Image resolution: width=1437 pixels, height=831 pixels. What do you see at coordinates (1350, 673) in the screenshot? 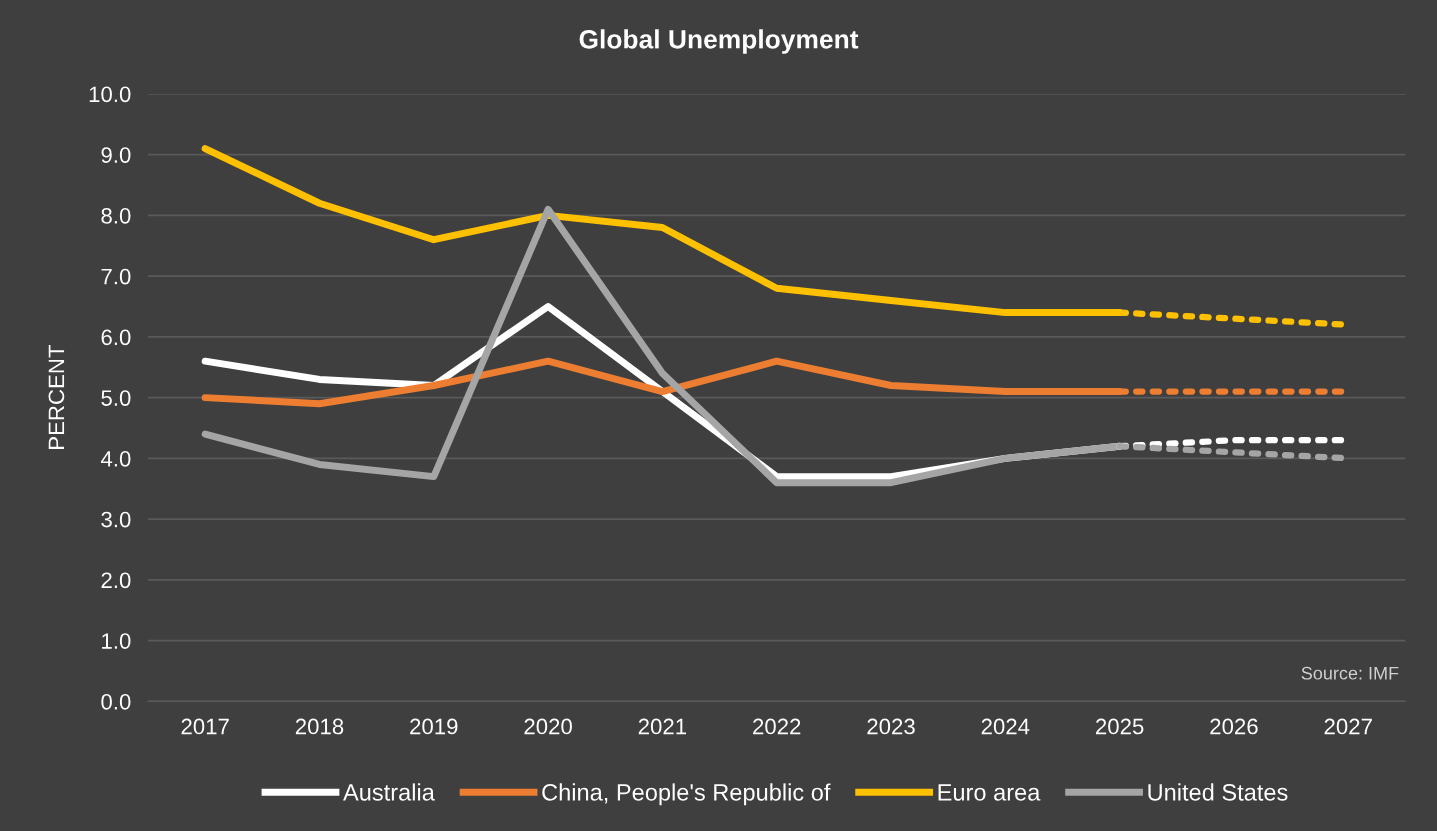
I see `annotation: Source: IMF` at bounding box center [1350, 673].